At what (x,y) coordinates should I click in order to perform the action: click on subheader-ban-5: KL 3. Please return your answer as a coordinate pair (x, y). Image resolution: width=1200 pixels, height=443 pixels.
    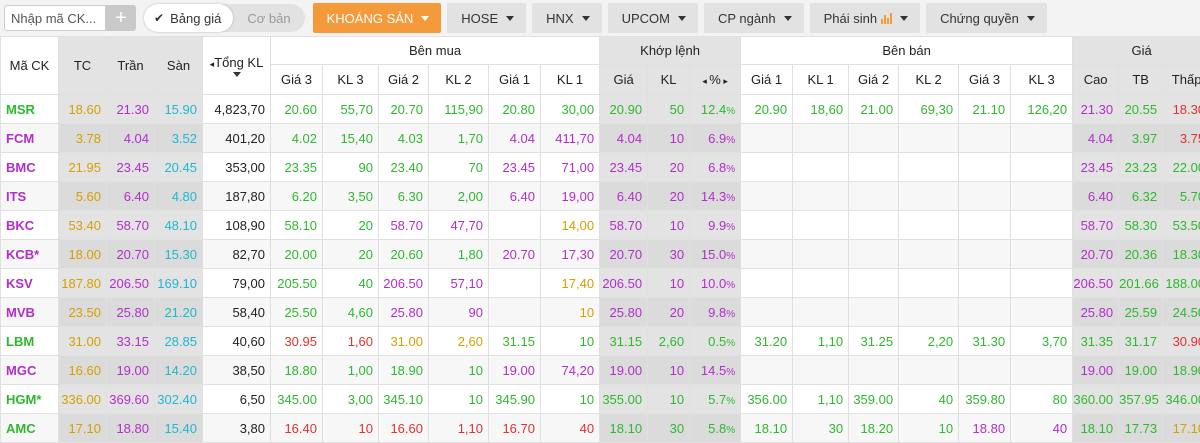
    Looking at the image, I should click on (1042, 80).